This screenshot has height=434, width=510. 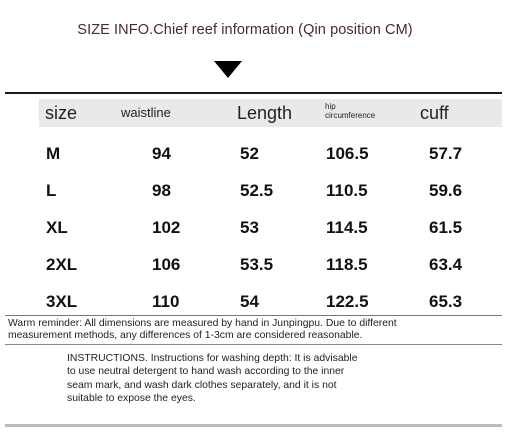 I want to click on table-row: XL 102 53 114.5 61.5, so click(x=255, y=230).